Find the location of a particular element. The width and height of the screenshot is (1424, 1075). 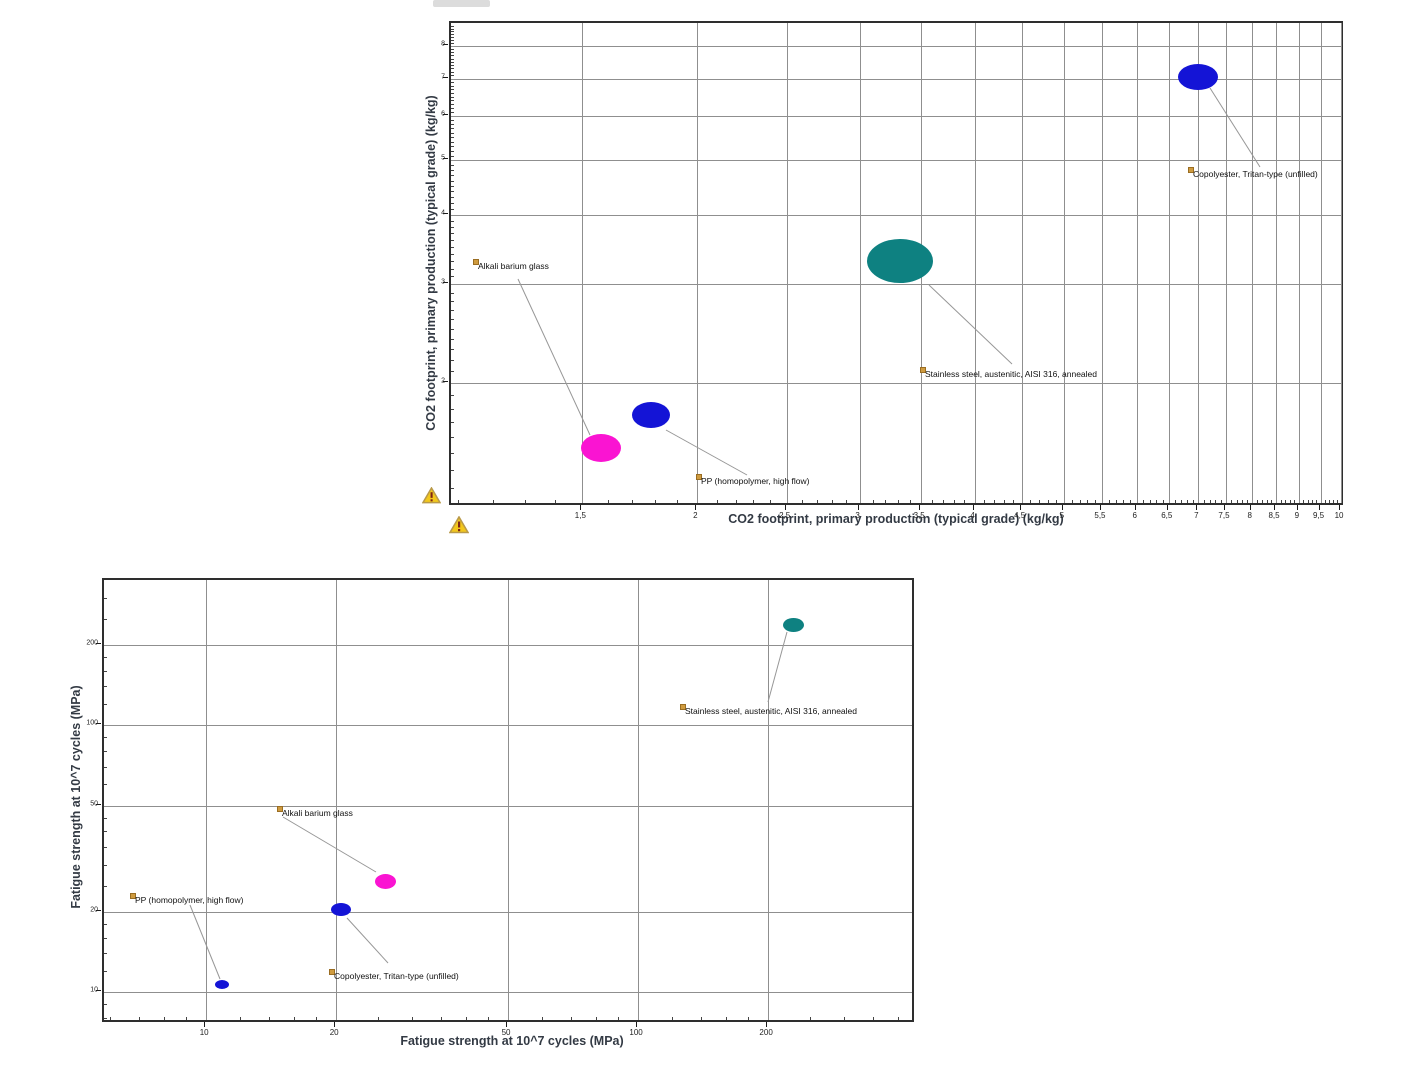

y-axis-tick-label: 6 is located at coordinates (443, 114).